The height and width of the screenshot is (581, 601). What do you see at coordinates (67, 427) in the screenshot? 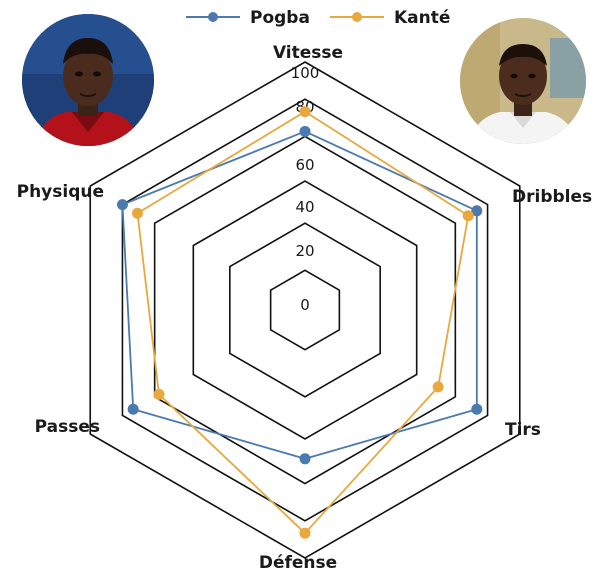
I see `axis-label-4: Passes` at bounding box center [67, 427].